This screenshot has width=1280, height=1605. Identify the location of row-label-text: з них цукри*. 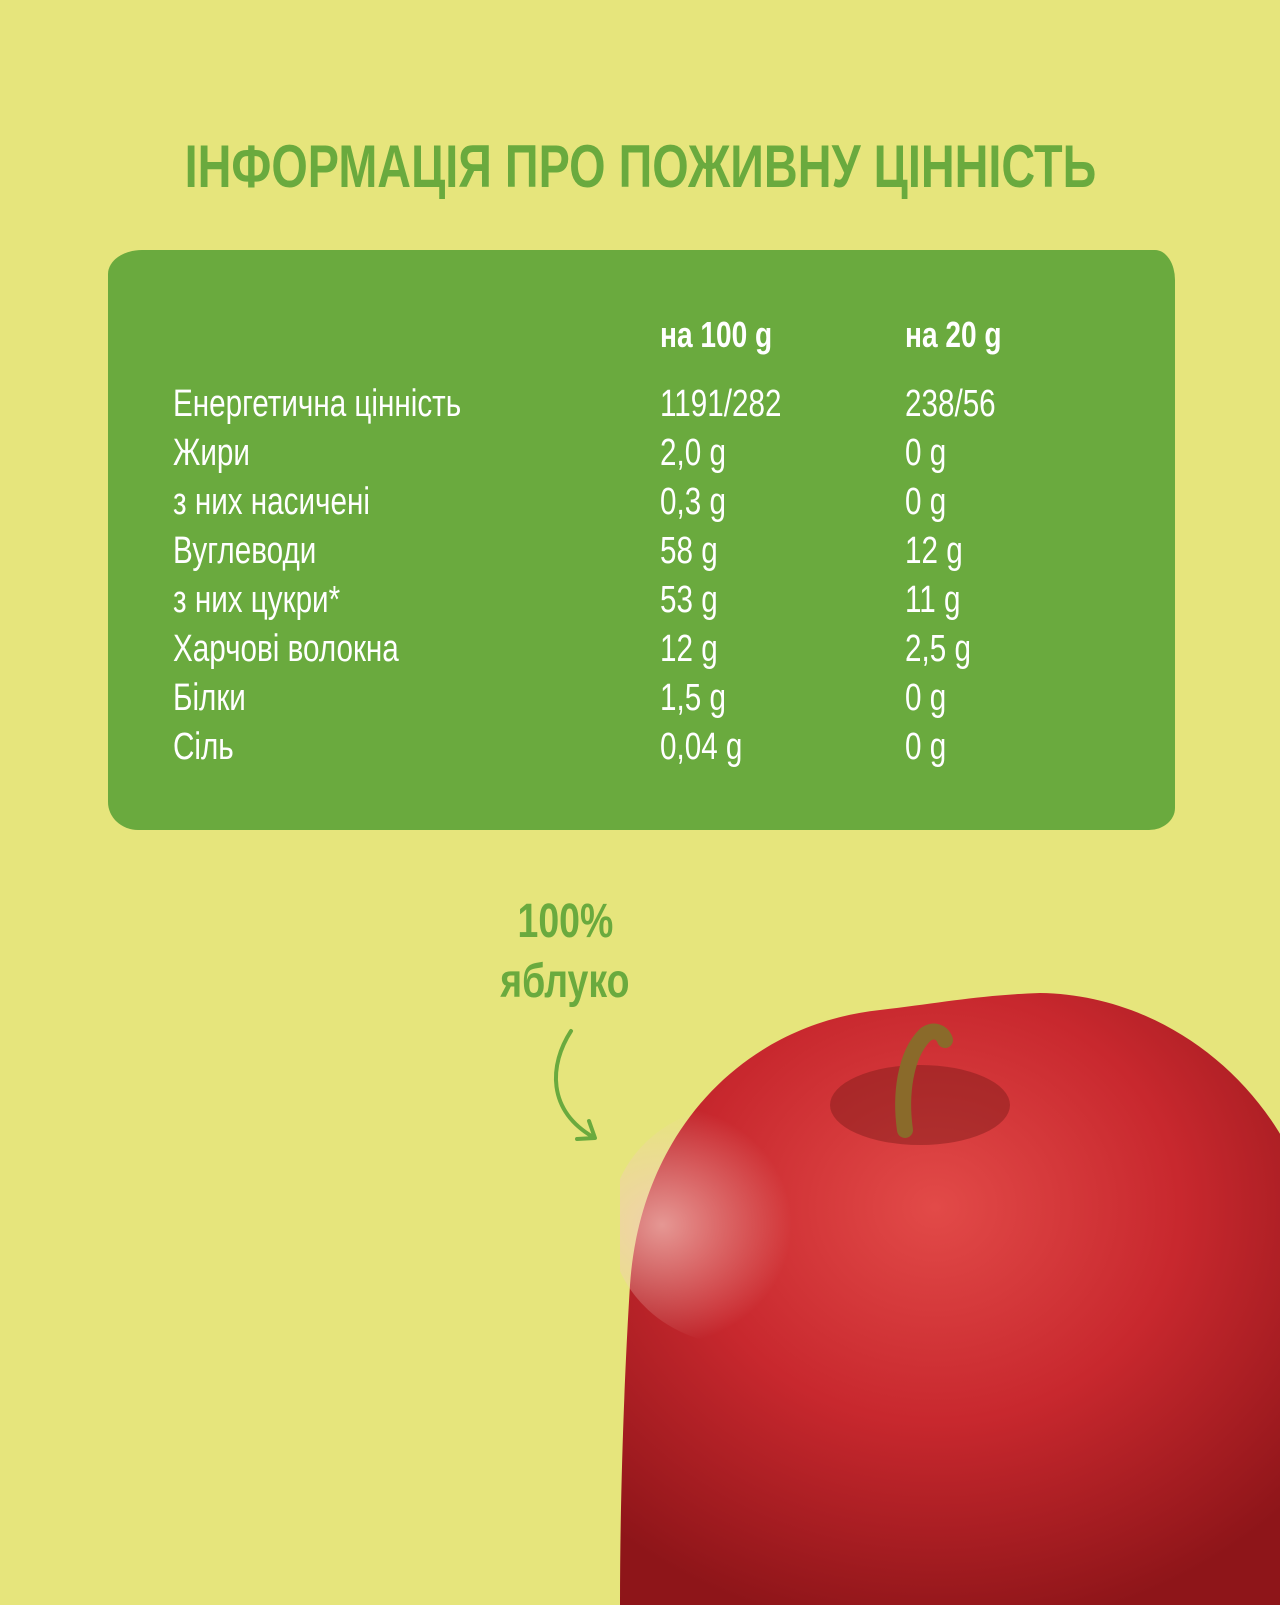
(257, 600).